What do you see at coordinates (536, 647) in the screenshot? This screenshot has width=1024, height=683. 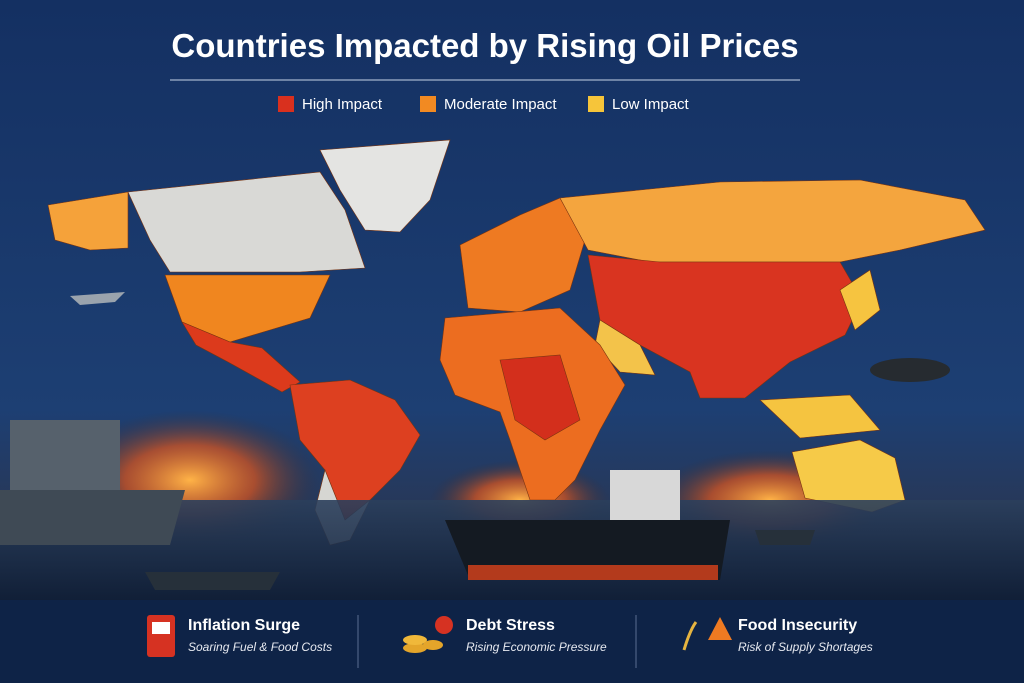 I see `footer-subtitle: Rising Economic Pressure` at bounding box center [536, 647].